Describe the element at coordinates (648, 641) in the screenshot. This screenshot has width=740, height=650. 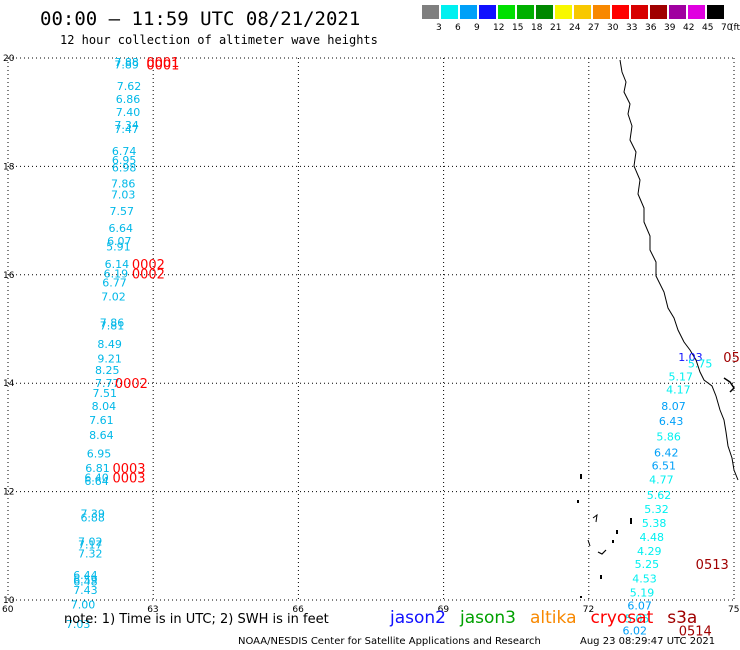
I see `timestamp: Aug 23 08:29:47 UTC 2021` at that location.